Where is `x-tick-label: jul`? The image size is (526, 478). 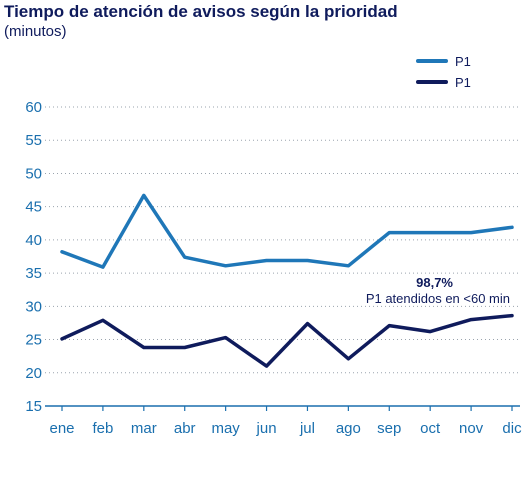
x-tick-label: jul is located at coordinates (307, 428).